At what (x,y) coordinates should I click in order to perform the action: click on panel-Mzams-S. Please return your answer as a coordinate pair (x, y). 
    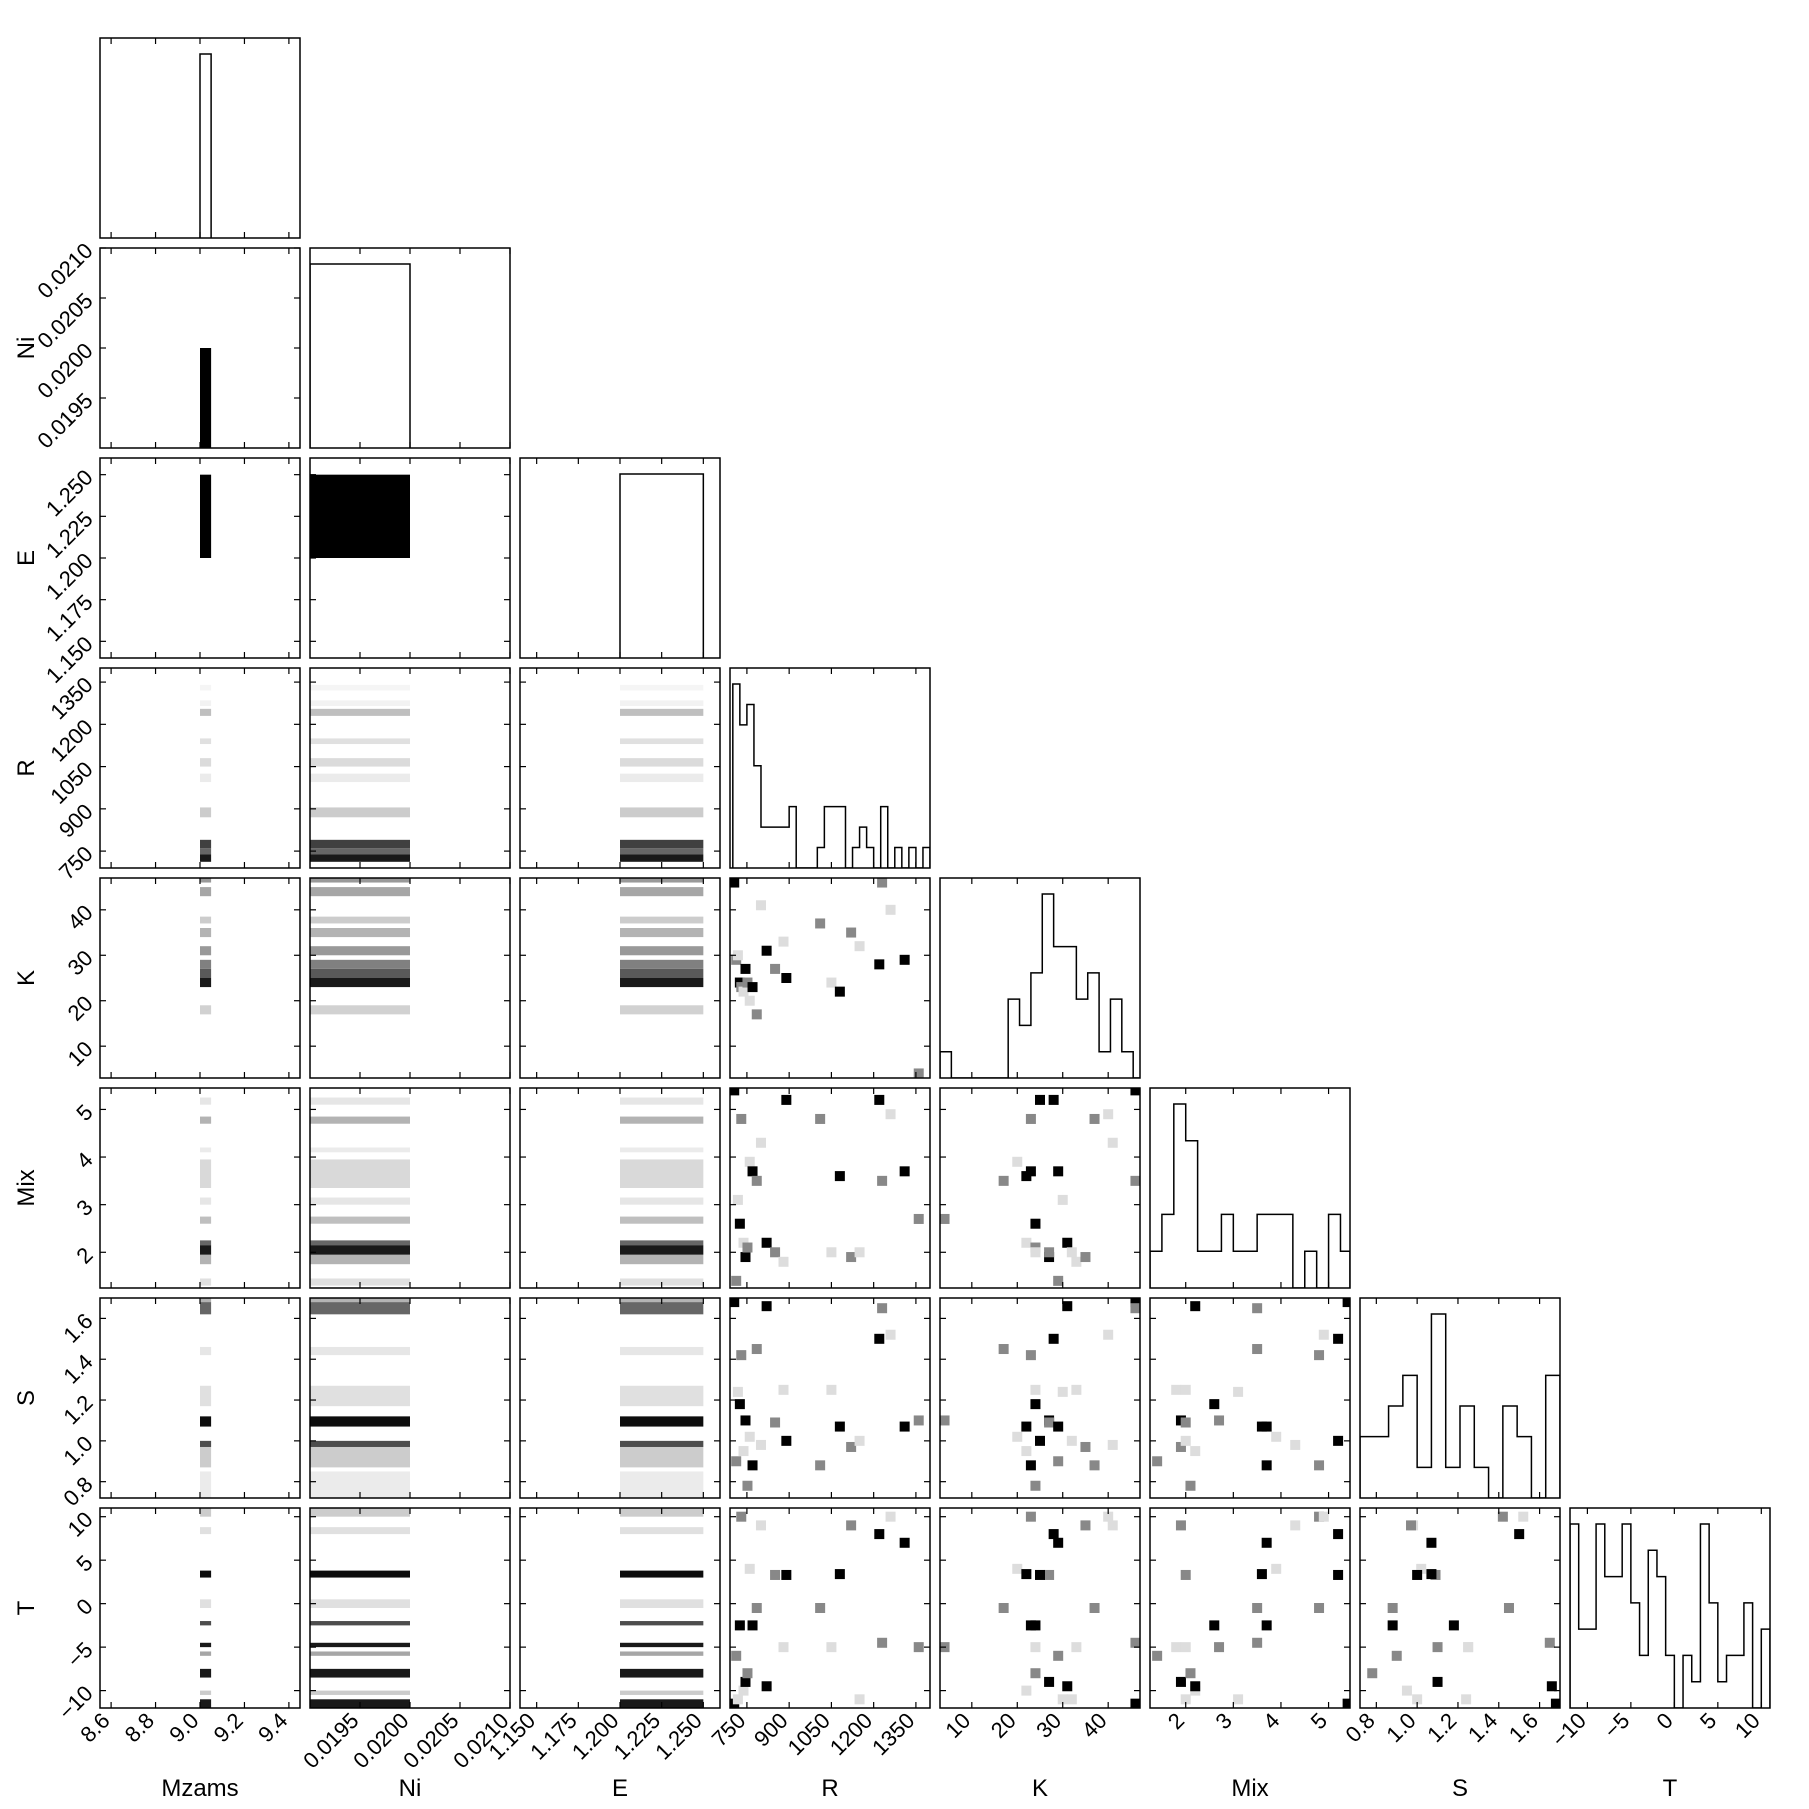
    Looking at the image, I should click on (200, 1398).